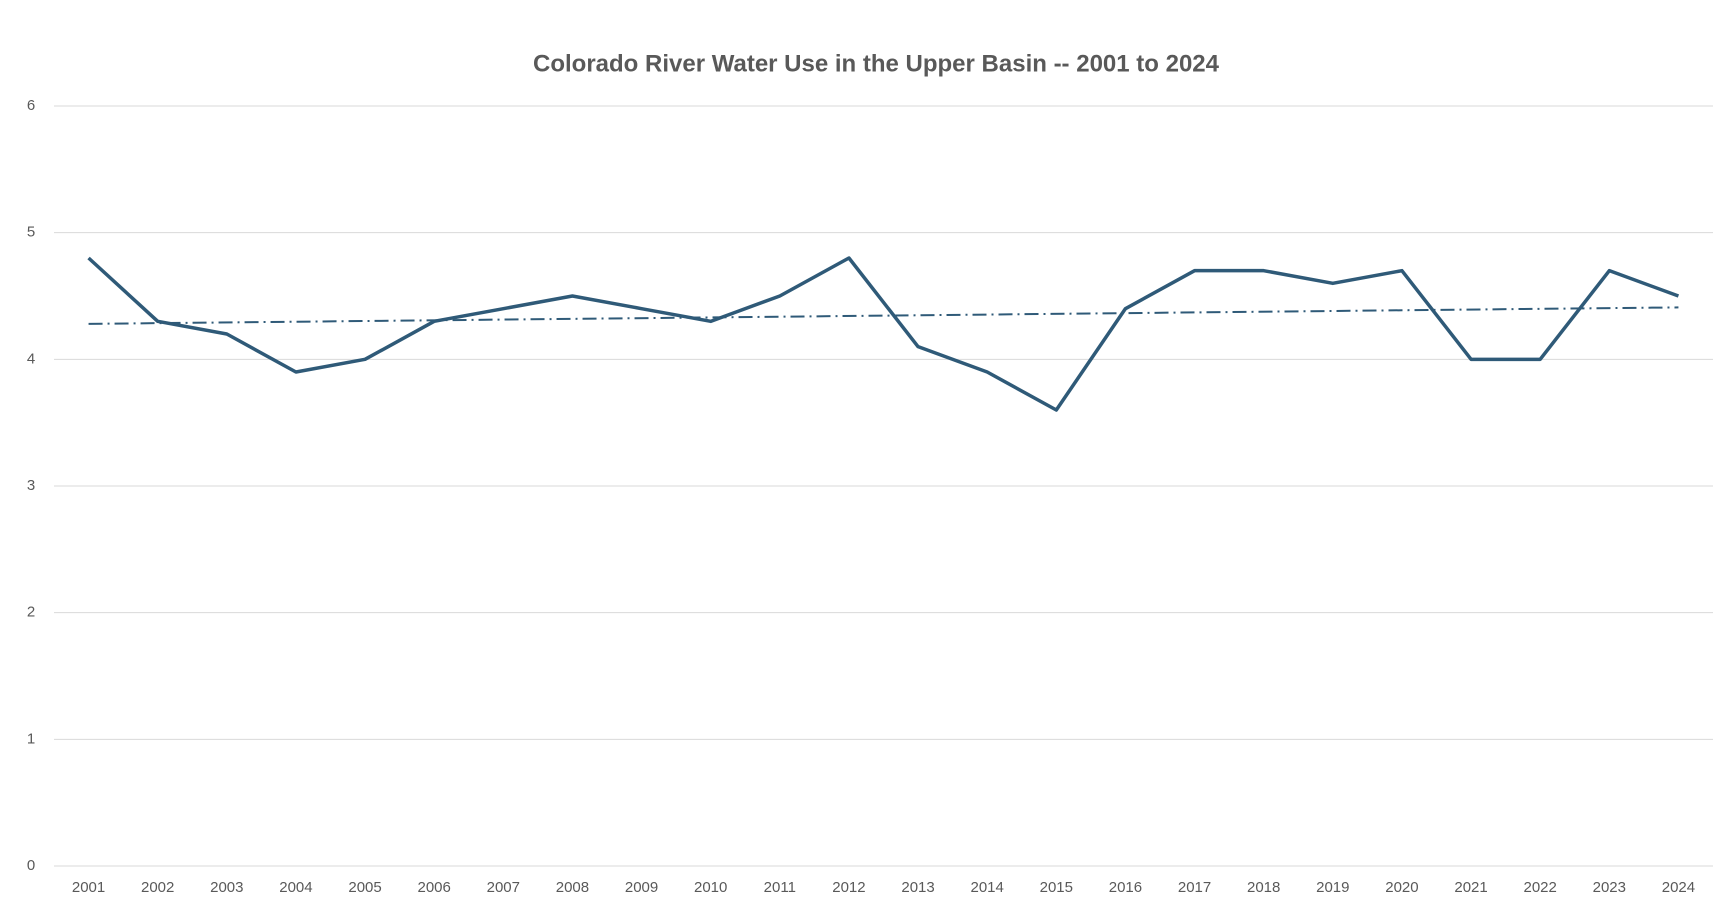 This screenshot has height=924, width=1736. Describe the element at coordinates (226, 887) in the screenshot. I see `x-tick-label: 2003` at that location.